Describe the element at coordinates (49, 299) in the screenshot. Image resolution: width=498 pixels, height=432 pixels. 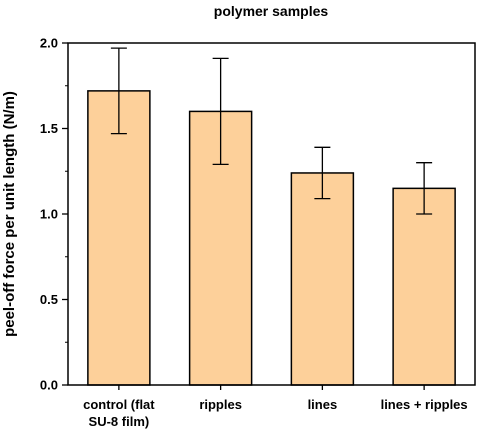
I see `y-tick-label-1: 0.5` at that location.